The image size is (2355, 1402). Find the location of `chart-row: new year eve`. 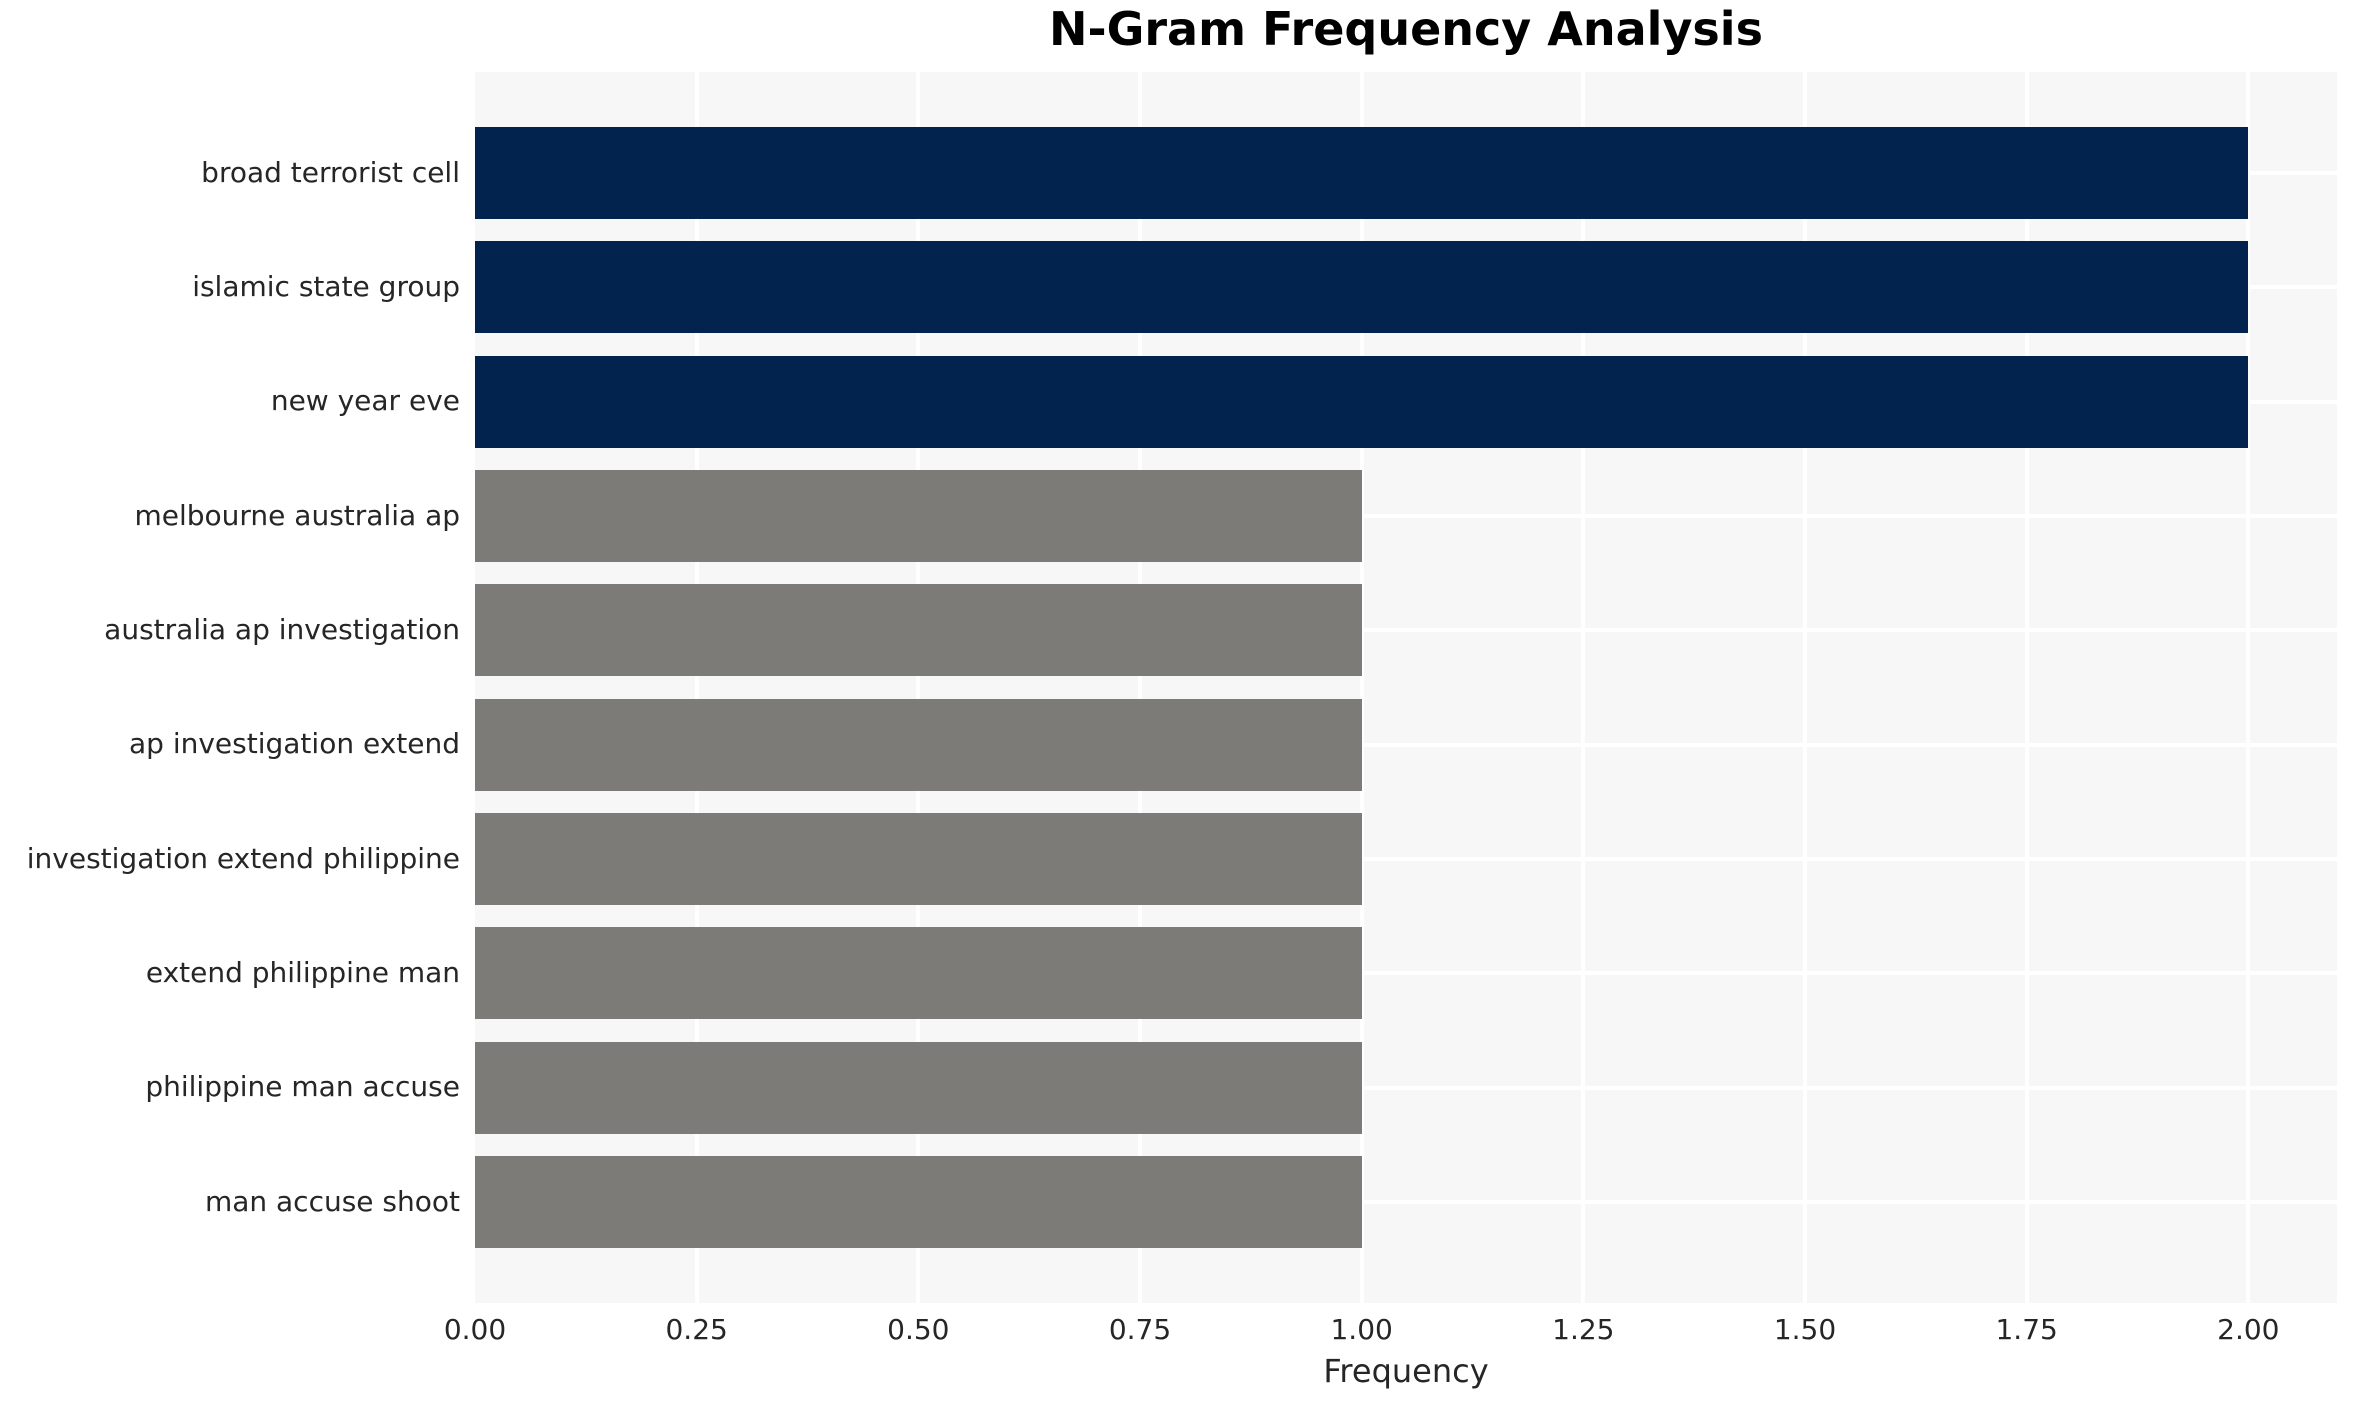

chart-row: new year eve is located at coordinates (1177, 401).